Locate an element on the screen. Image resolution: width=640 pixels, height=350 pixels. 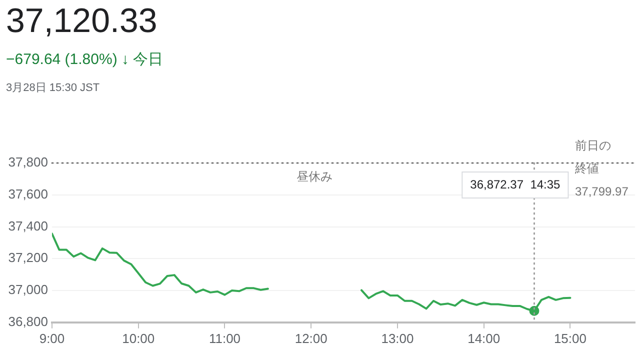
y-tick-label: 37,600 is located at coordinates (28, 194).